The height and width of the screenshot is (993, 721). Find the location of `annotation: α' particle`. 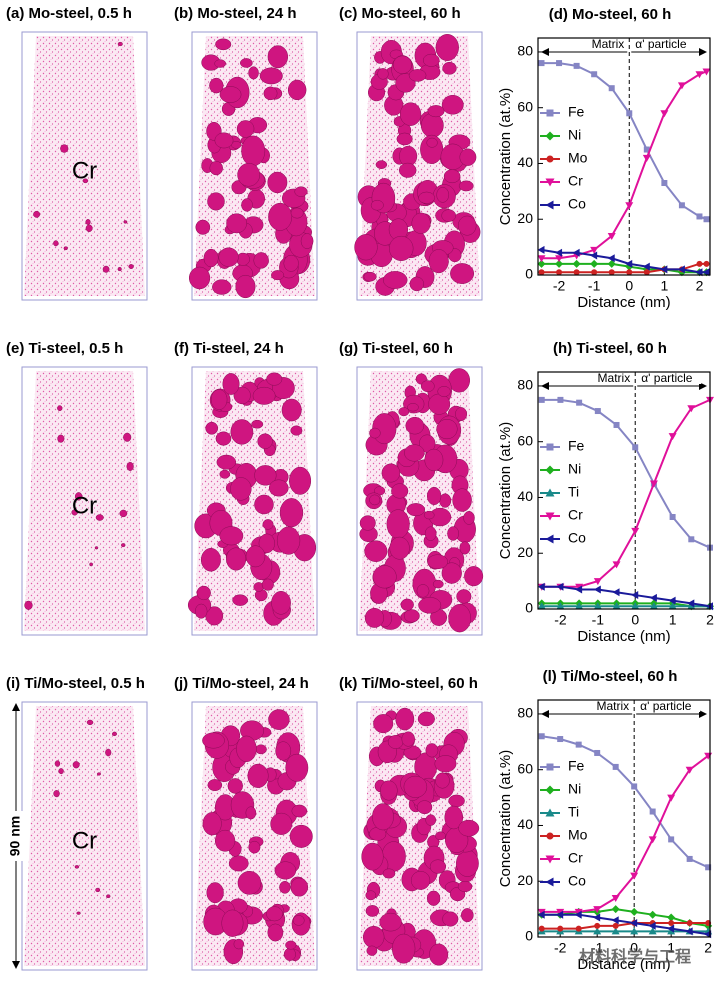

annotation: α' particle is located at coordinates (667, 378).